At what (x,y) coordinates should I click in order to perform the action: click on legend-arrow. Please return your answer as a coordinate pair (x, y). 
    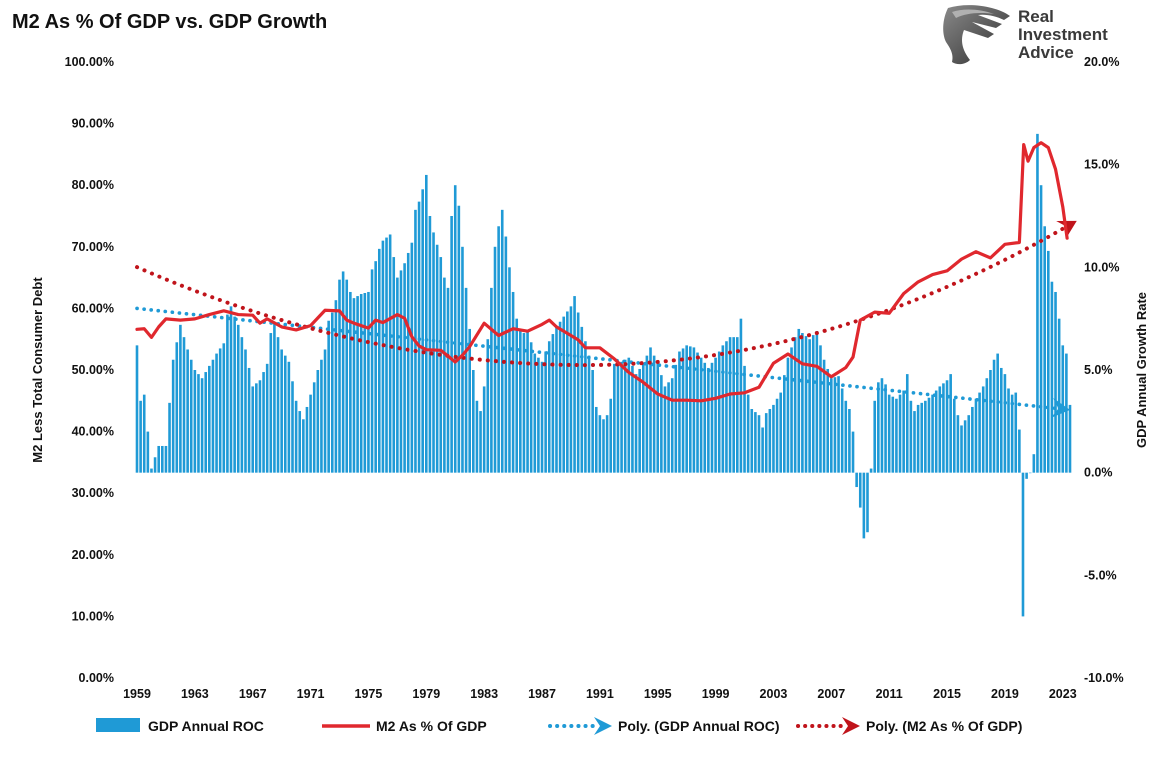
    Looking at the image, I should click on (603, 726).